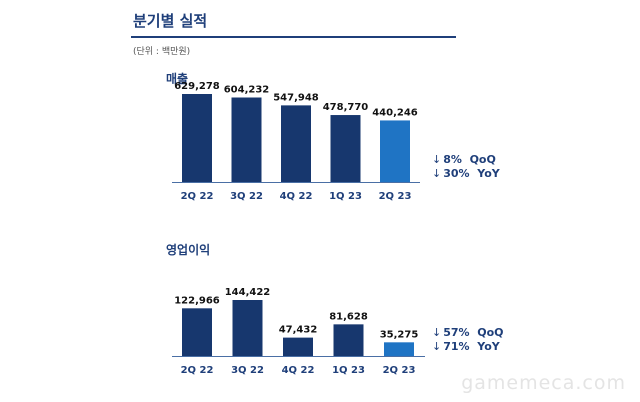  What do you see at coordinates (464, 160) in the screenshot?
I see `revenue-qoq-change: ↓ 8% QoQ` at bounding box center [464, 160].